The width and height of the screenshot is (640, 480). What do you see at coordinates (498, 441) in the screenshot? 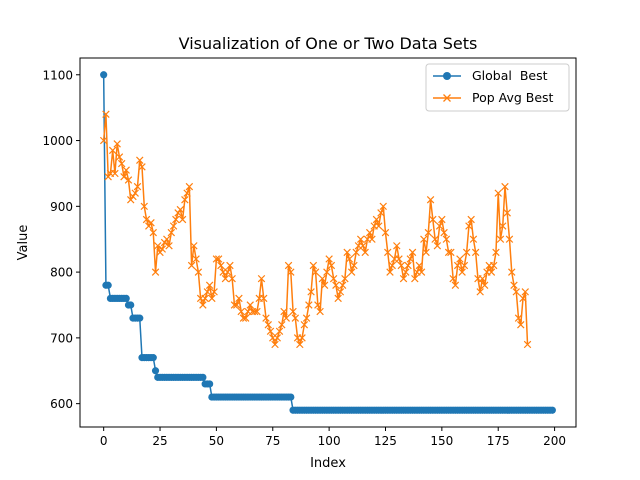
I see `x-tick-label: 175` at bounding box center [498, 441].